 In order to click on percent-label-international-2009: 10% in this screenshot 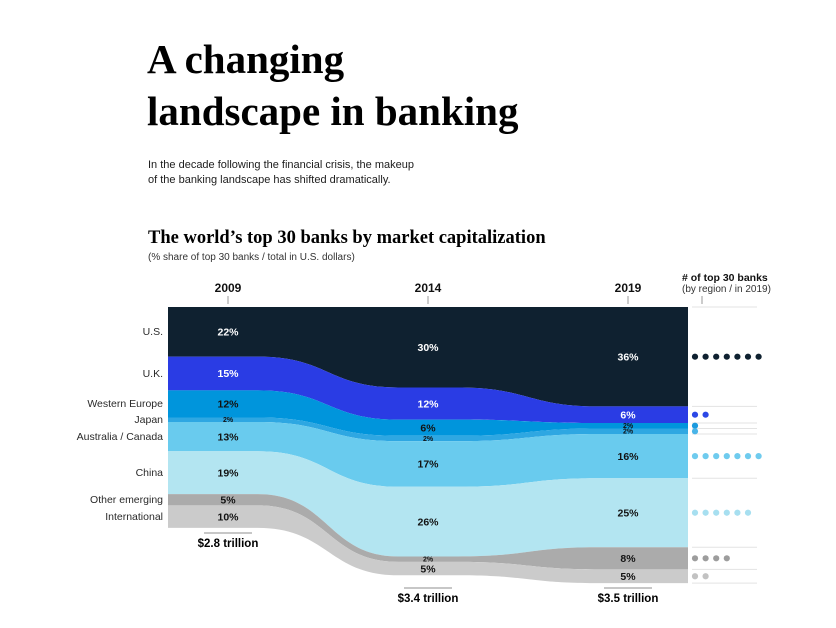, I will do `click(228, 517)`.